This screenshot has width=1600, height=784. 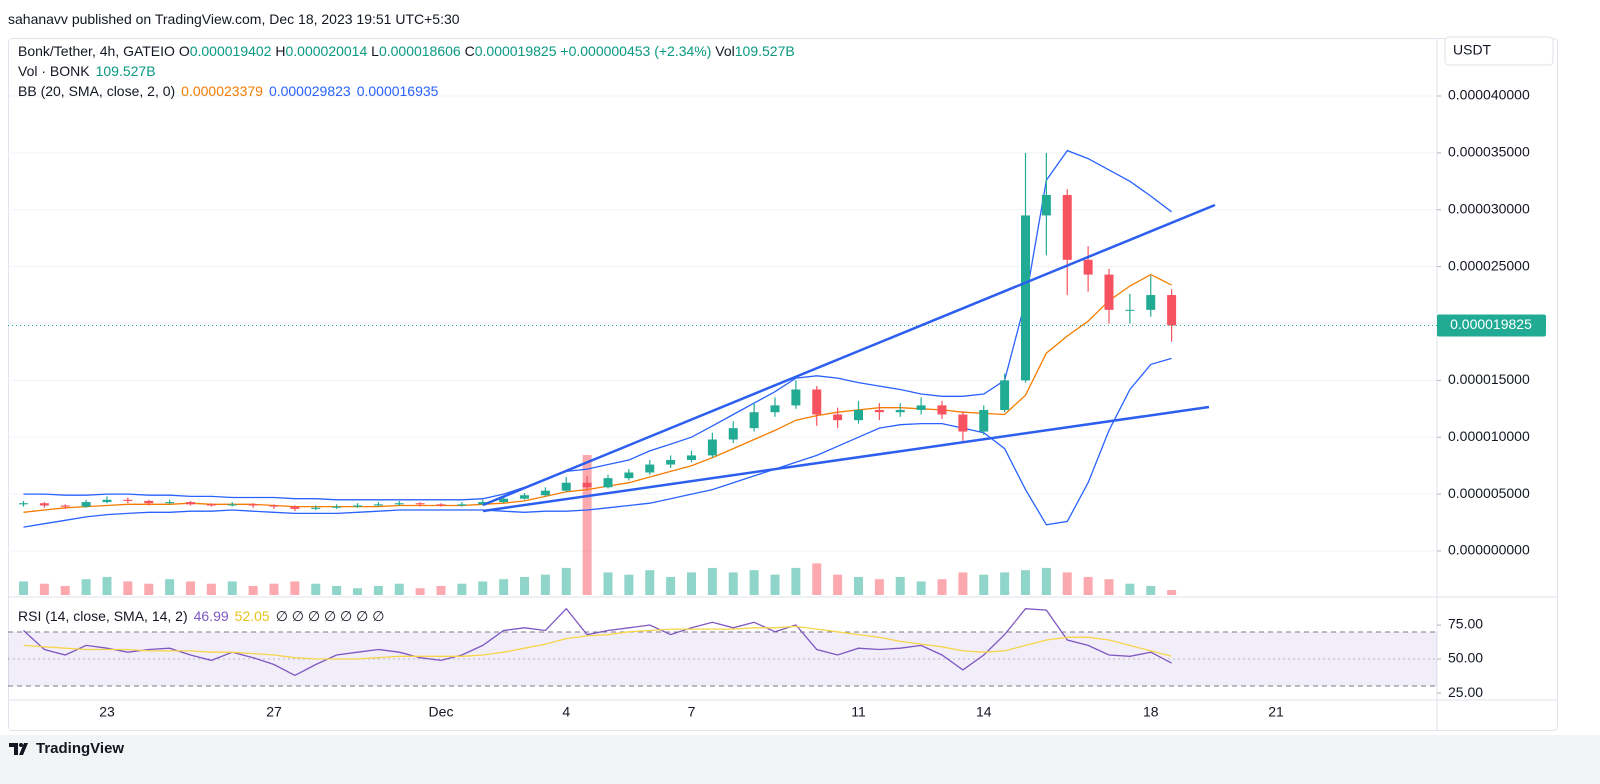 I want to click on y-tick-label: 0.000010000, so click(x=1489, y=436).